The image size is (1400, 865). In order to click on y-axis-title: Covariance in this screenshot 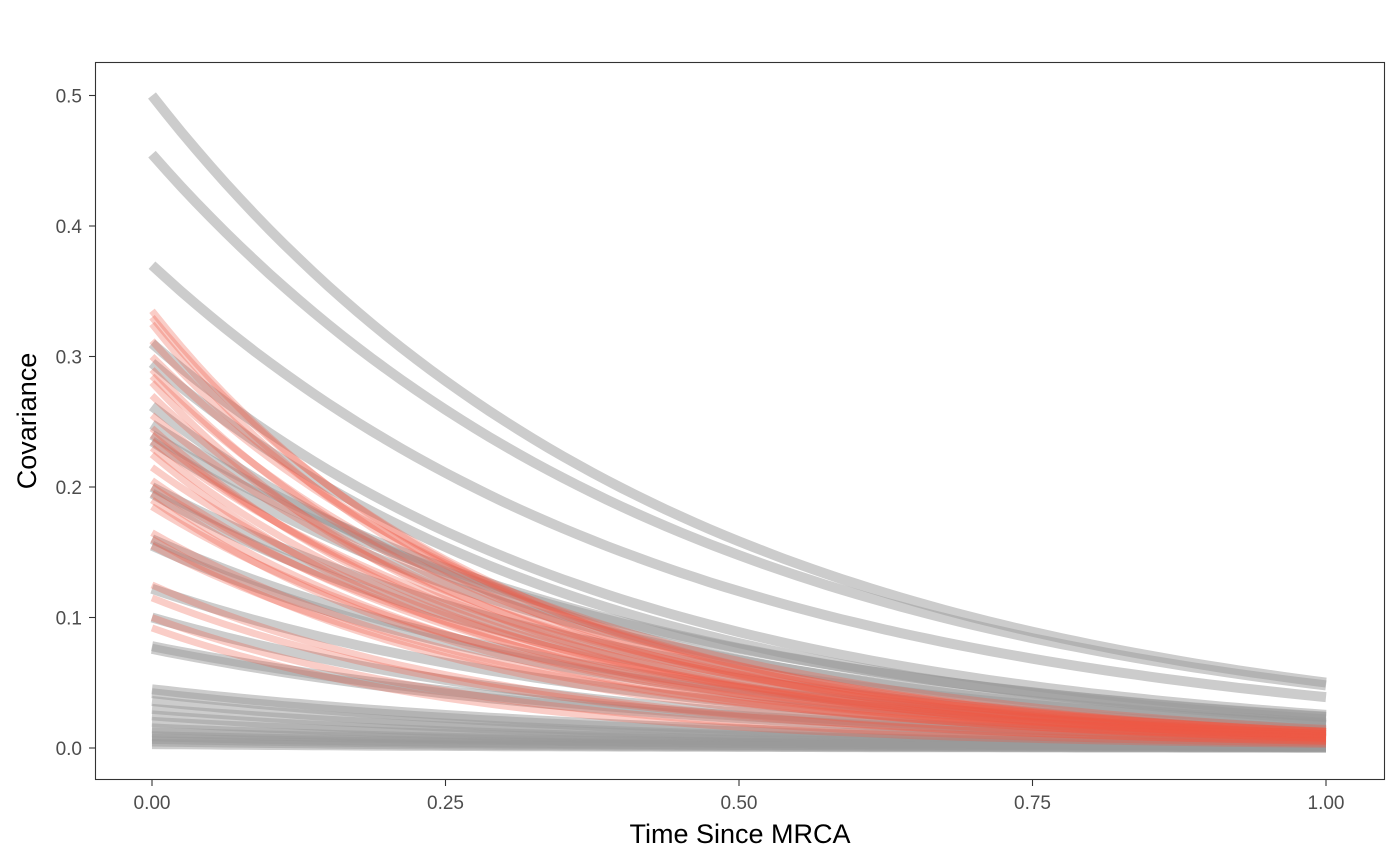, I will do `click(27, 421)`.